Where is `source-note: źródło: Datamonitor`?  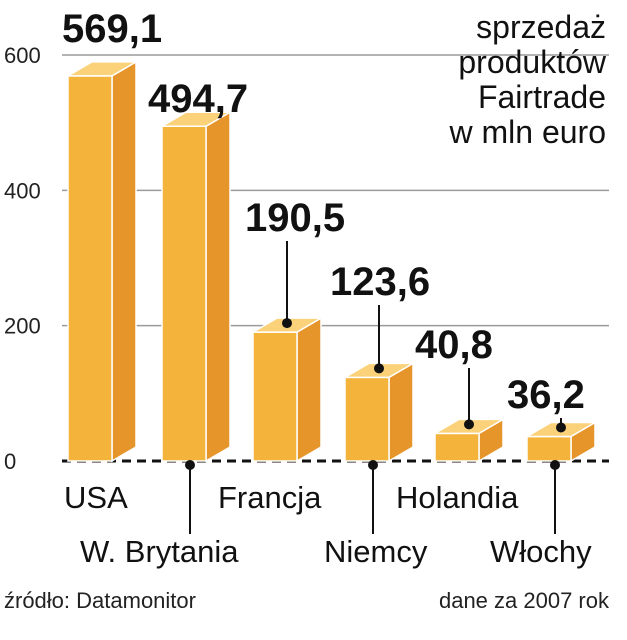 source-note: źródło: Datamonitor is located at coordinates (100, 600).